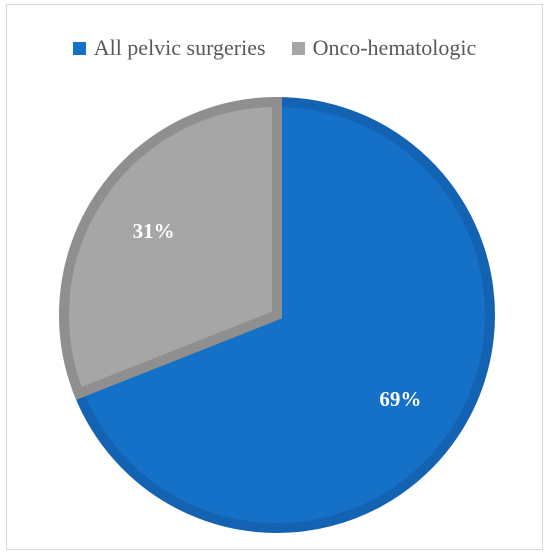 The image size is (550, 556). Describe the element at coordinates (298, 48) in the screenshot. I see `legend-swatch-onco-hematologic` at that location.